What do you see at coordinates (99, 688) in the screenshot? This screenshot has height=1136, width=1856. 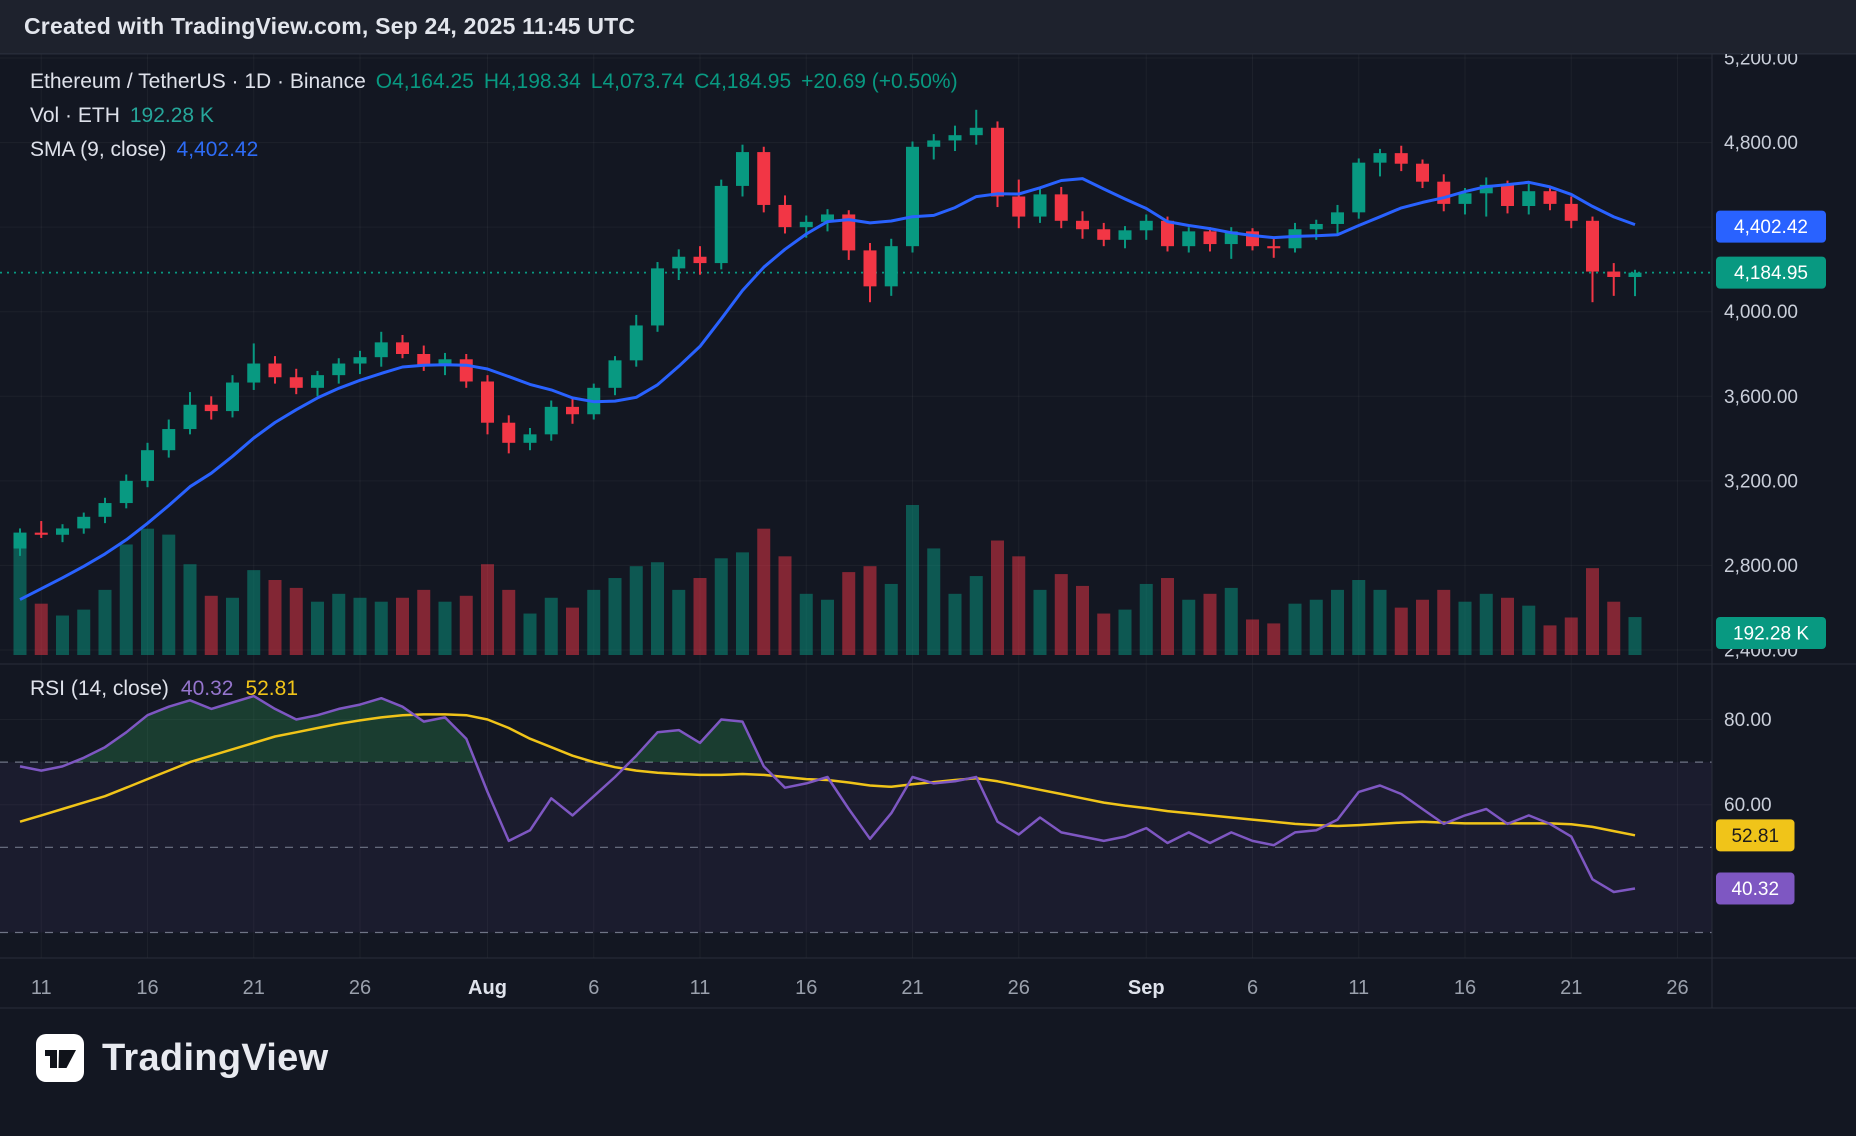 I see `rsi-label: RSI (14, close)` at bounding box center [99, 688].